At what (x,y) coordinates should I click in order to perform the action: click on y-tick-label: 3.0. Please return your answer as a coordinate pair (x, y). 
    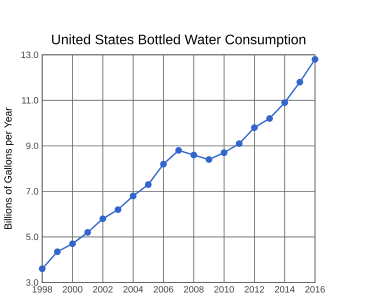
    Looking at the image, I should click on (32, 282).